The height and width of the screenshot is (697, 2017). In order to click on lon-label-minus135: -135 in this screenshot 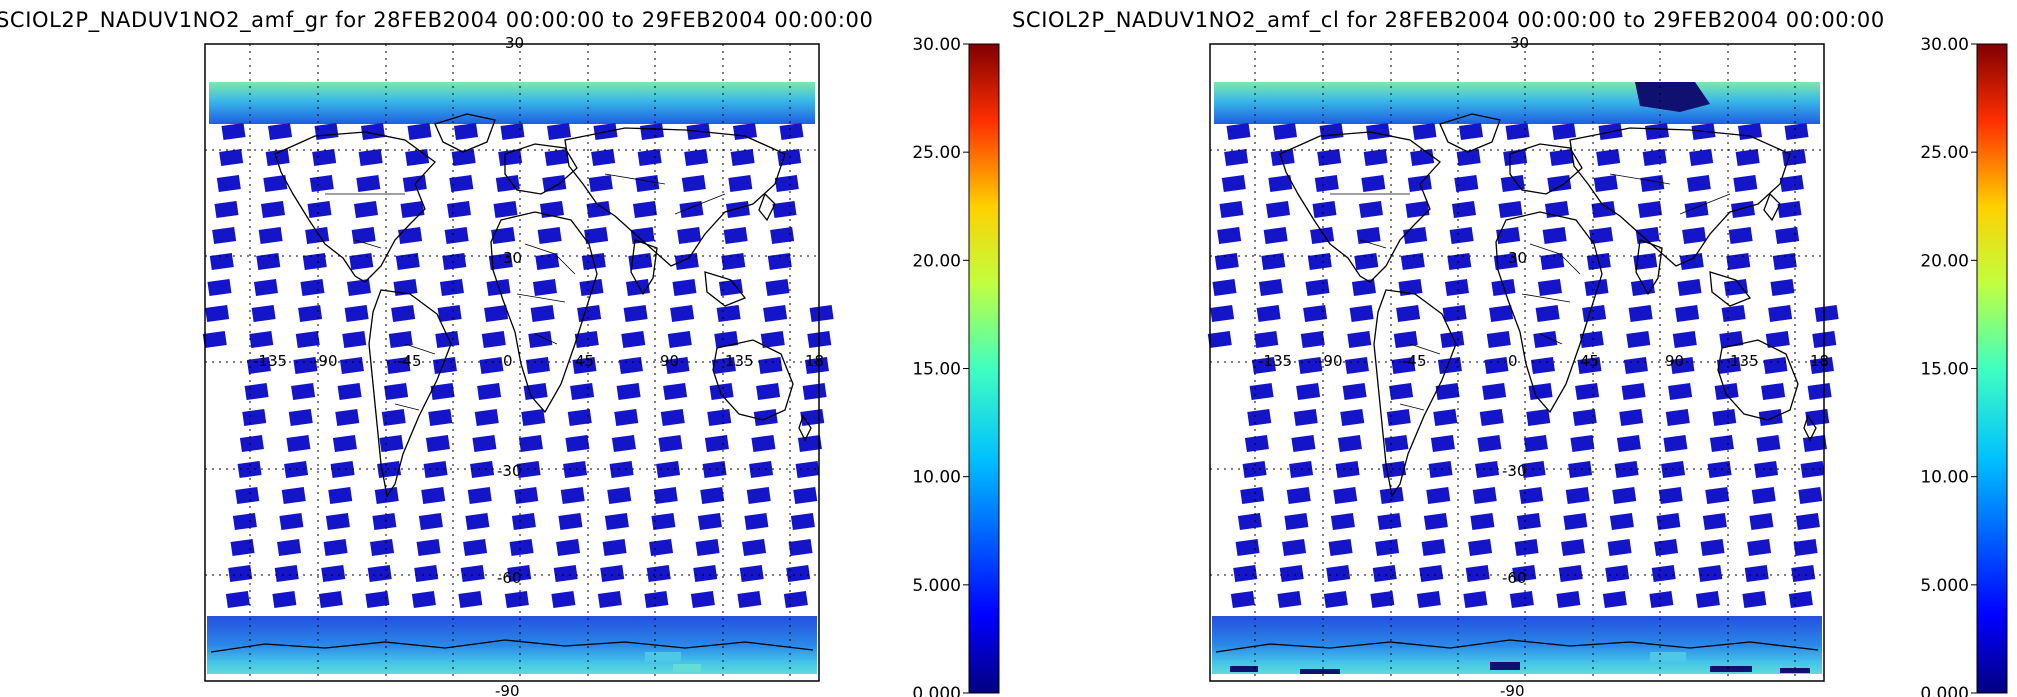, I will do `click(1275, 361)`.